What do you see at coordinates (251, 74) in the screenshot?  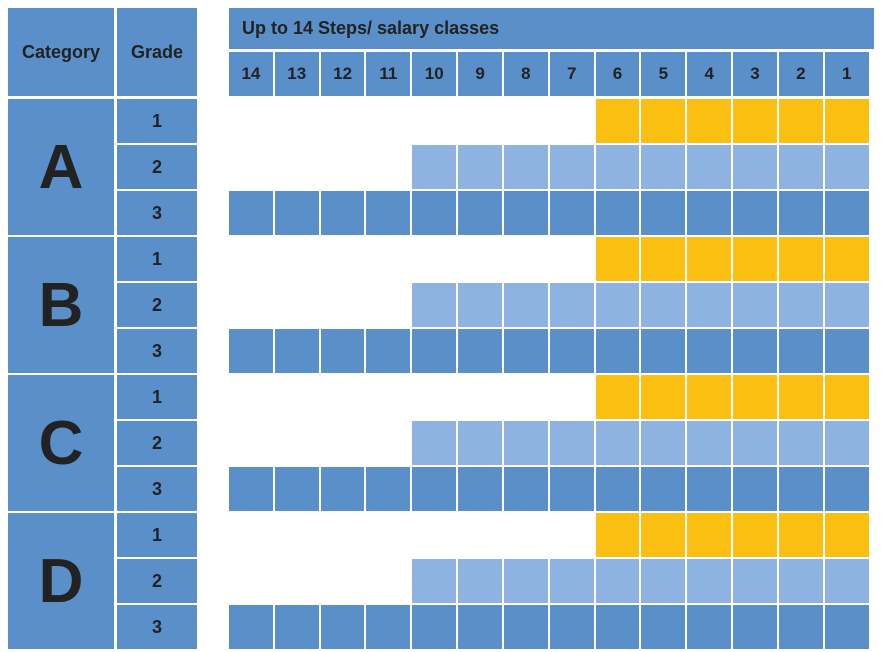 I see `step-header-14: 14` at bounding box center [251, 74].